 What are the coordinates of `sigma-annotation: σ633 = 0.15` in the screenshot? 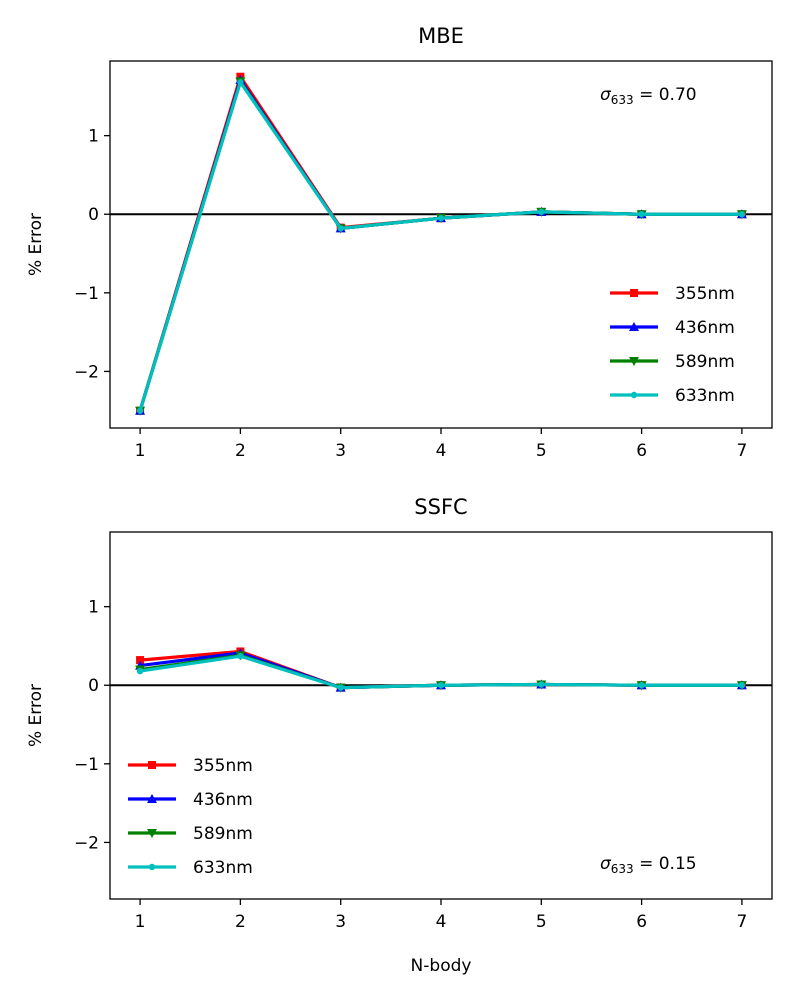 It's located at (648, 865).